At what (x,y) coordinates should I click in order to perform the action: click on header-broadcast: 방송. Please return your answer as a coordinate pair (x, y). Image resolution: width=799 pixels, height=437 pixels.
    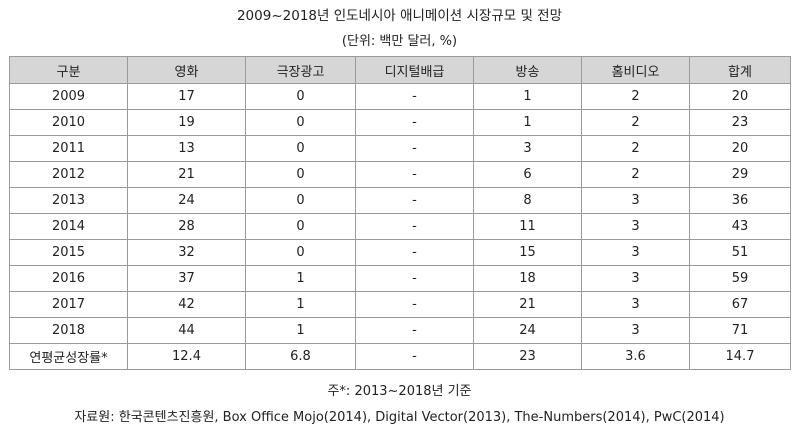
    Looking at the image, I should click on (527, 70).